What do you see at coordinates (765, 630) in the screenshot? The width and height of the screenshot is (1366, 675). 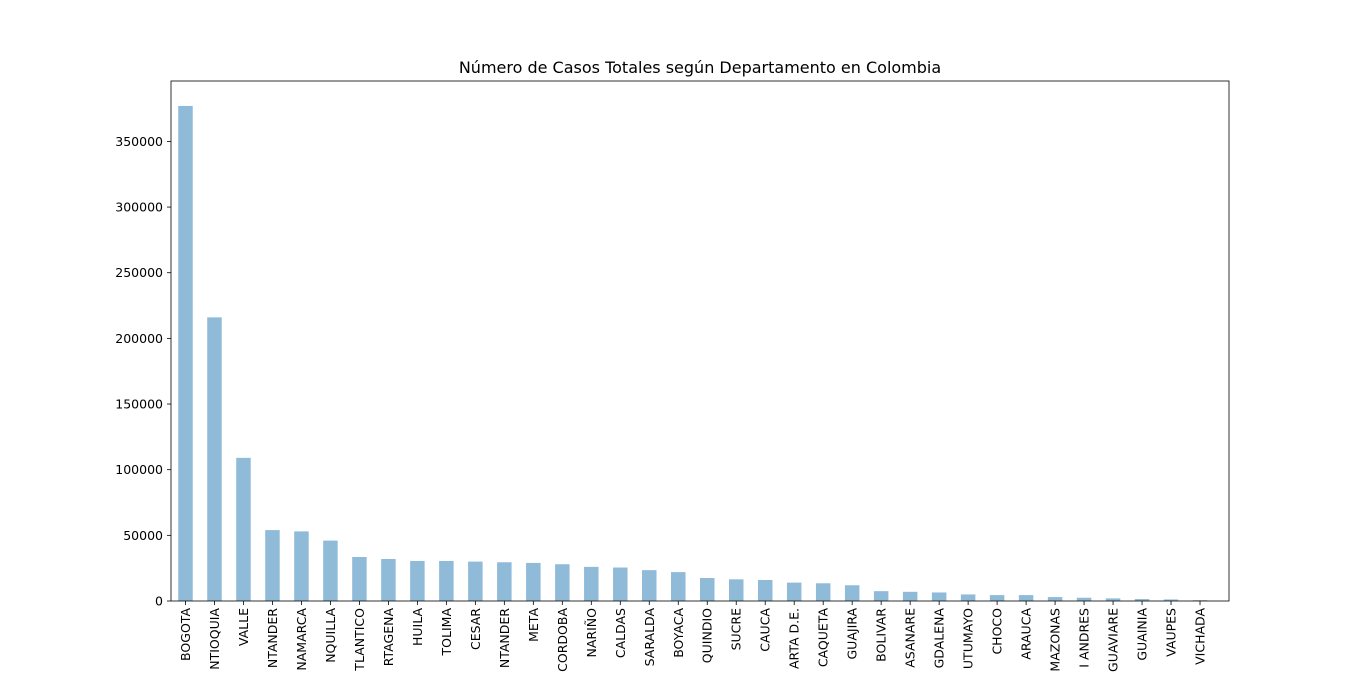 I see `x-tick-label: CAUCA` at bounding box center [765, 630].